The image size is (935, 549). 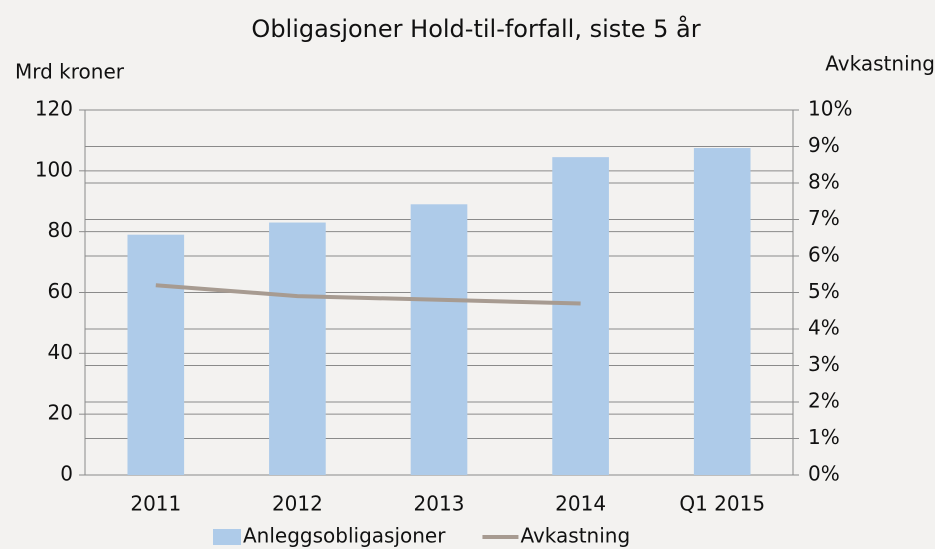 What do you see at coordinates (297, 504) in the screenshot?
I see `x-tick-label: 2012` at bounding box center [297, 504].